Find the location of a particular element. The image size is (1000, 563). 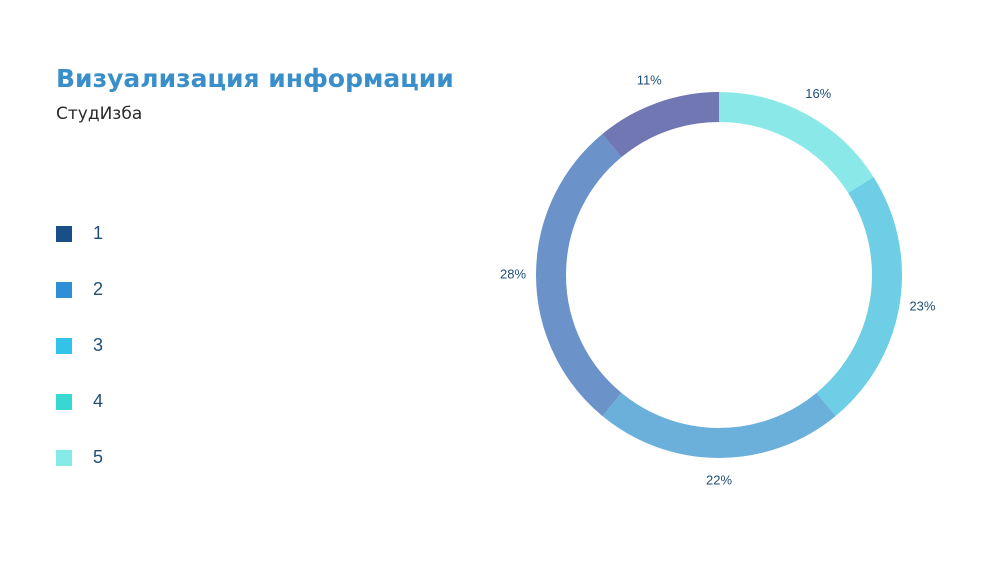

legend-item-3: 3 is located at coordinates (116, 345).